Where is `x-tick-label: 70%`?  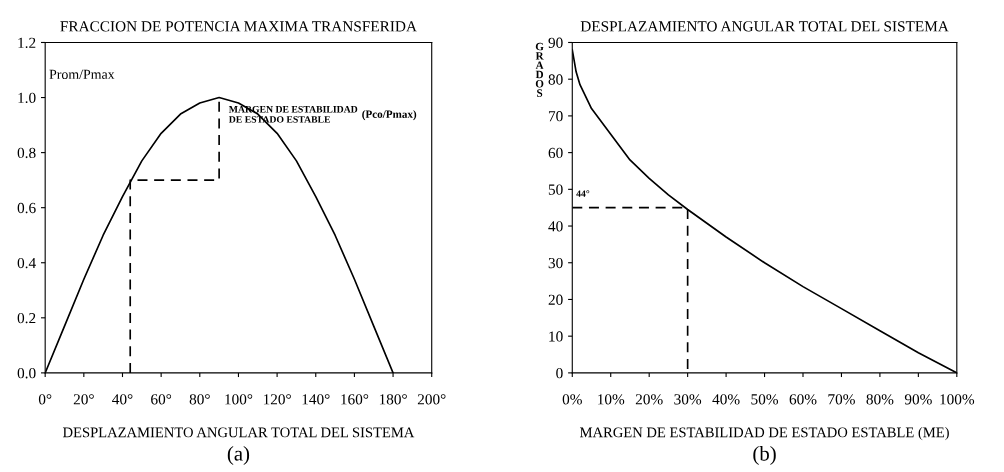
x-tick-label: 70% is located at coordinates (841, 399).